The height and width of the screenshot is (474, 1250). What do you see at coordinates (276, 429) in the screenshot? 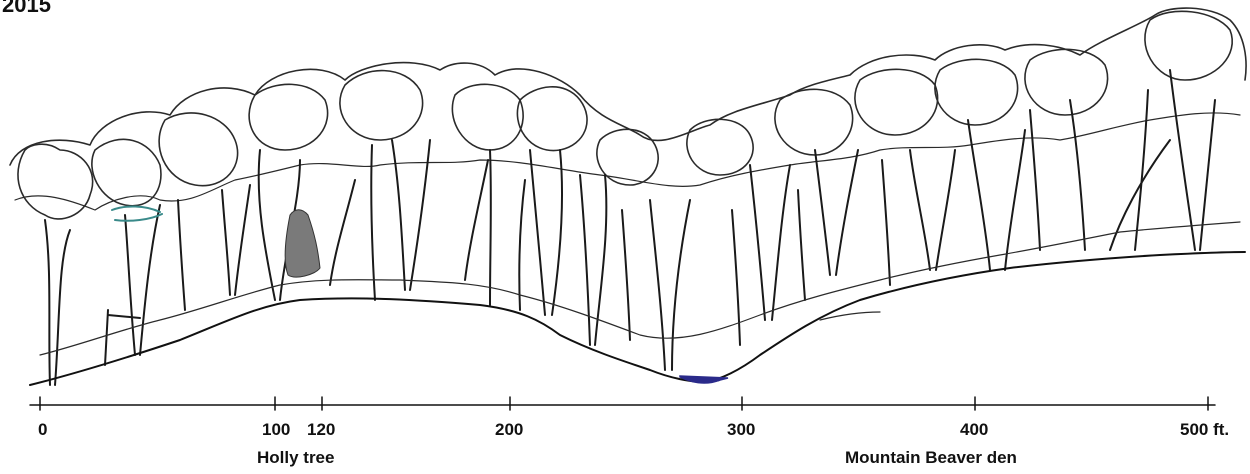
I see `tick-label-100: 100` at bounding box center [276, 429].